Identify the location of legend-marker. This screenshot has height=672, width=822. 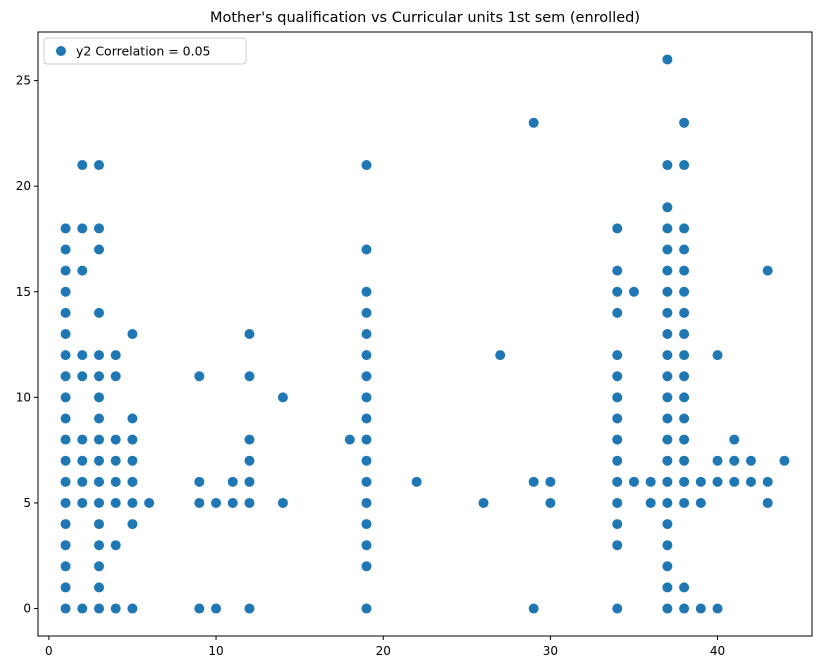
(61, 51).